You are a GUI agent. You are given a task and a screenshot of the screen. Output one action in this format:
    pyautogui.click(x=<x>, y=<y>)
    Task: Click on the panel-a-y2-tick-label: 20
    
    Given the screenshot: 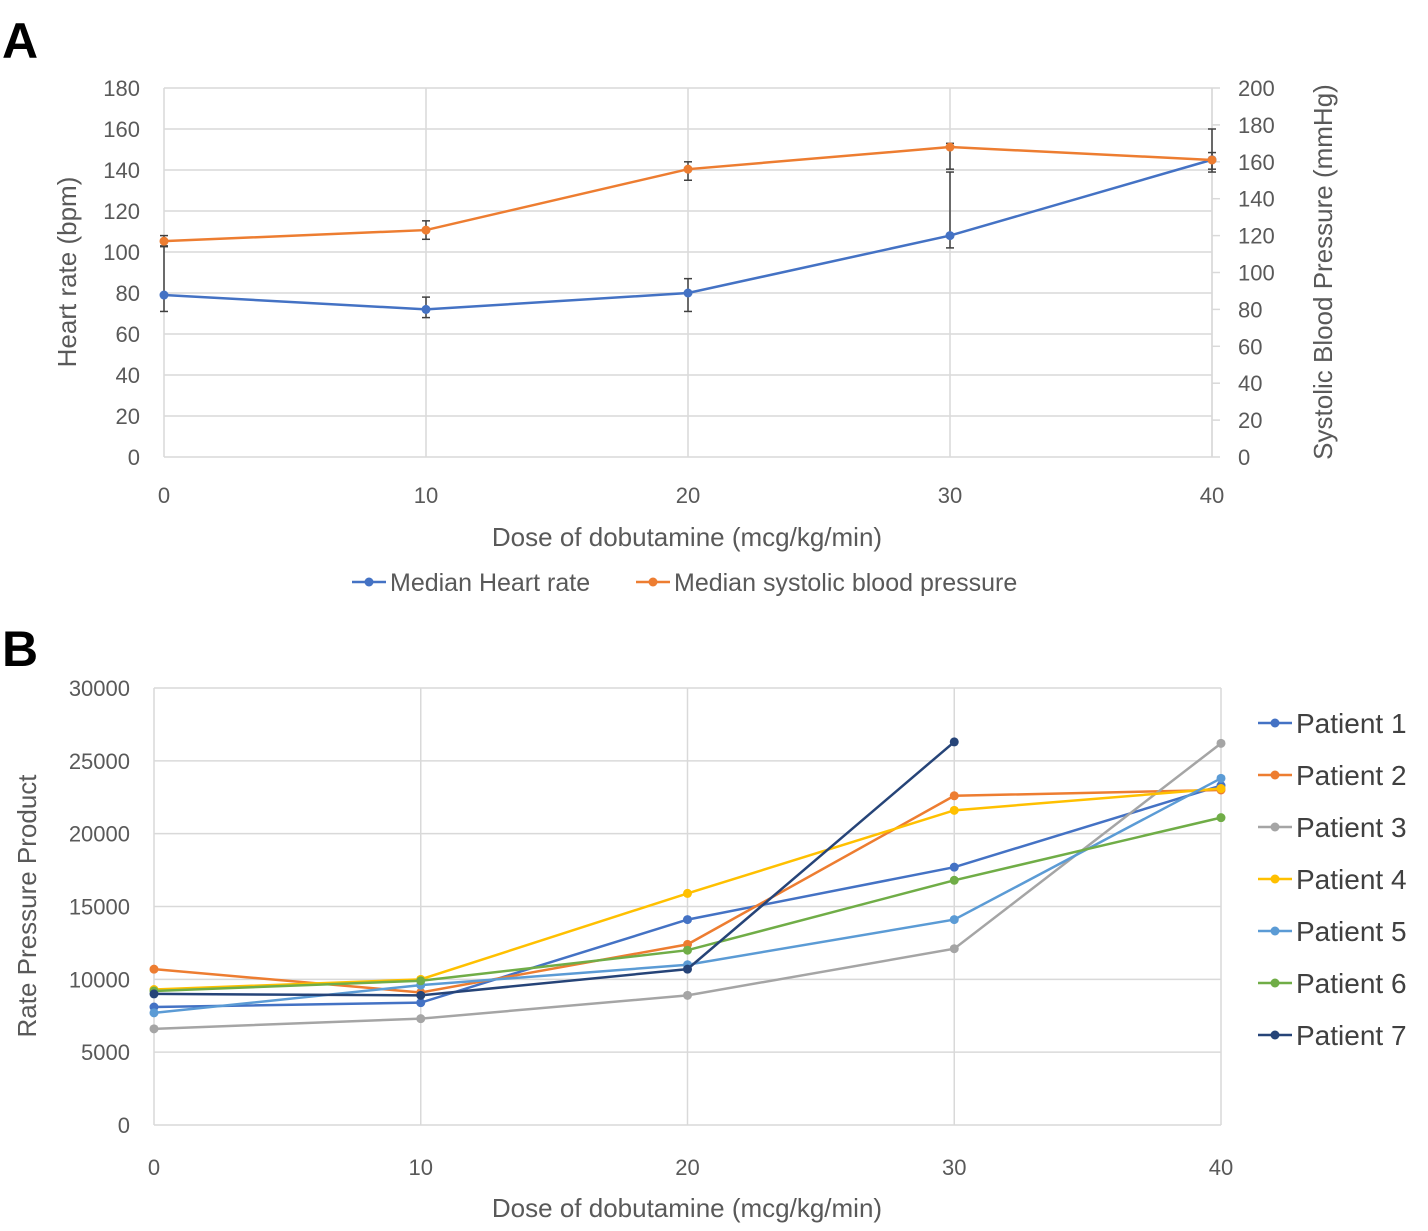 What is the action you would take?
    pyautogui.click(x=1250, y=420)
    